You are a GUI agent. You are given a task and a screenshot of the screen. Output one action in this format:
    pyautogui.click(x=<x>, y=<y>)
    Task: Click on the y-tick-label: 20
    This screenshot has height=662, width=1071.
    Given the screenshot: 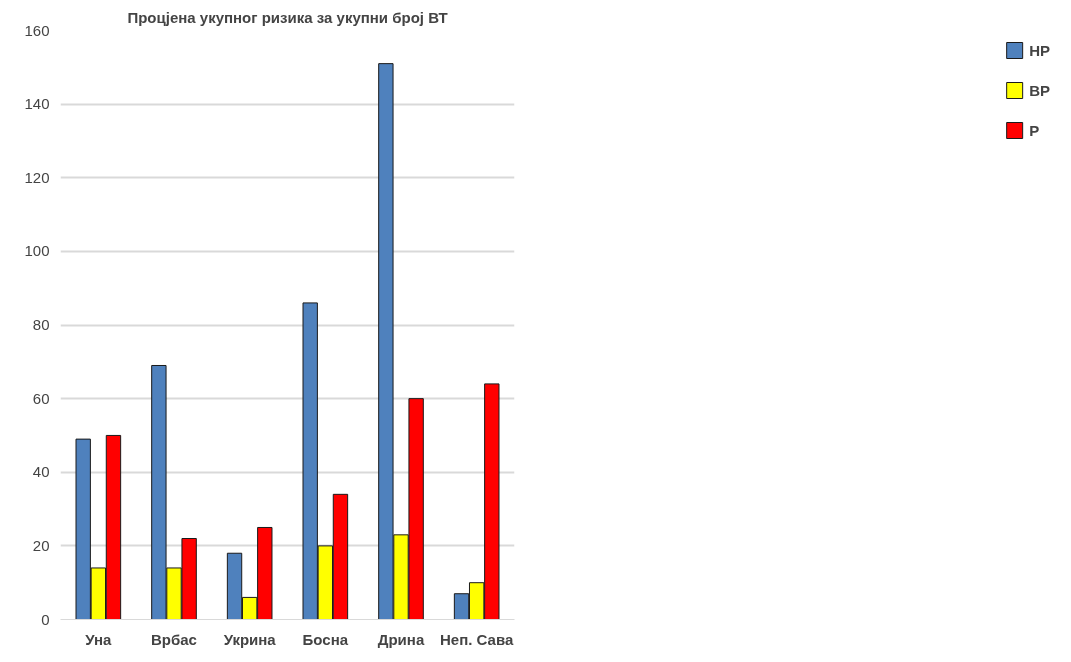 What is the action you would take?
    pyautogui.click(x=41, y=545)
    